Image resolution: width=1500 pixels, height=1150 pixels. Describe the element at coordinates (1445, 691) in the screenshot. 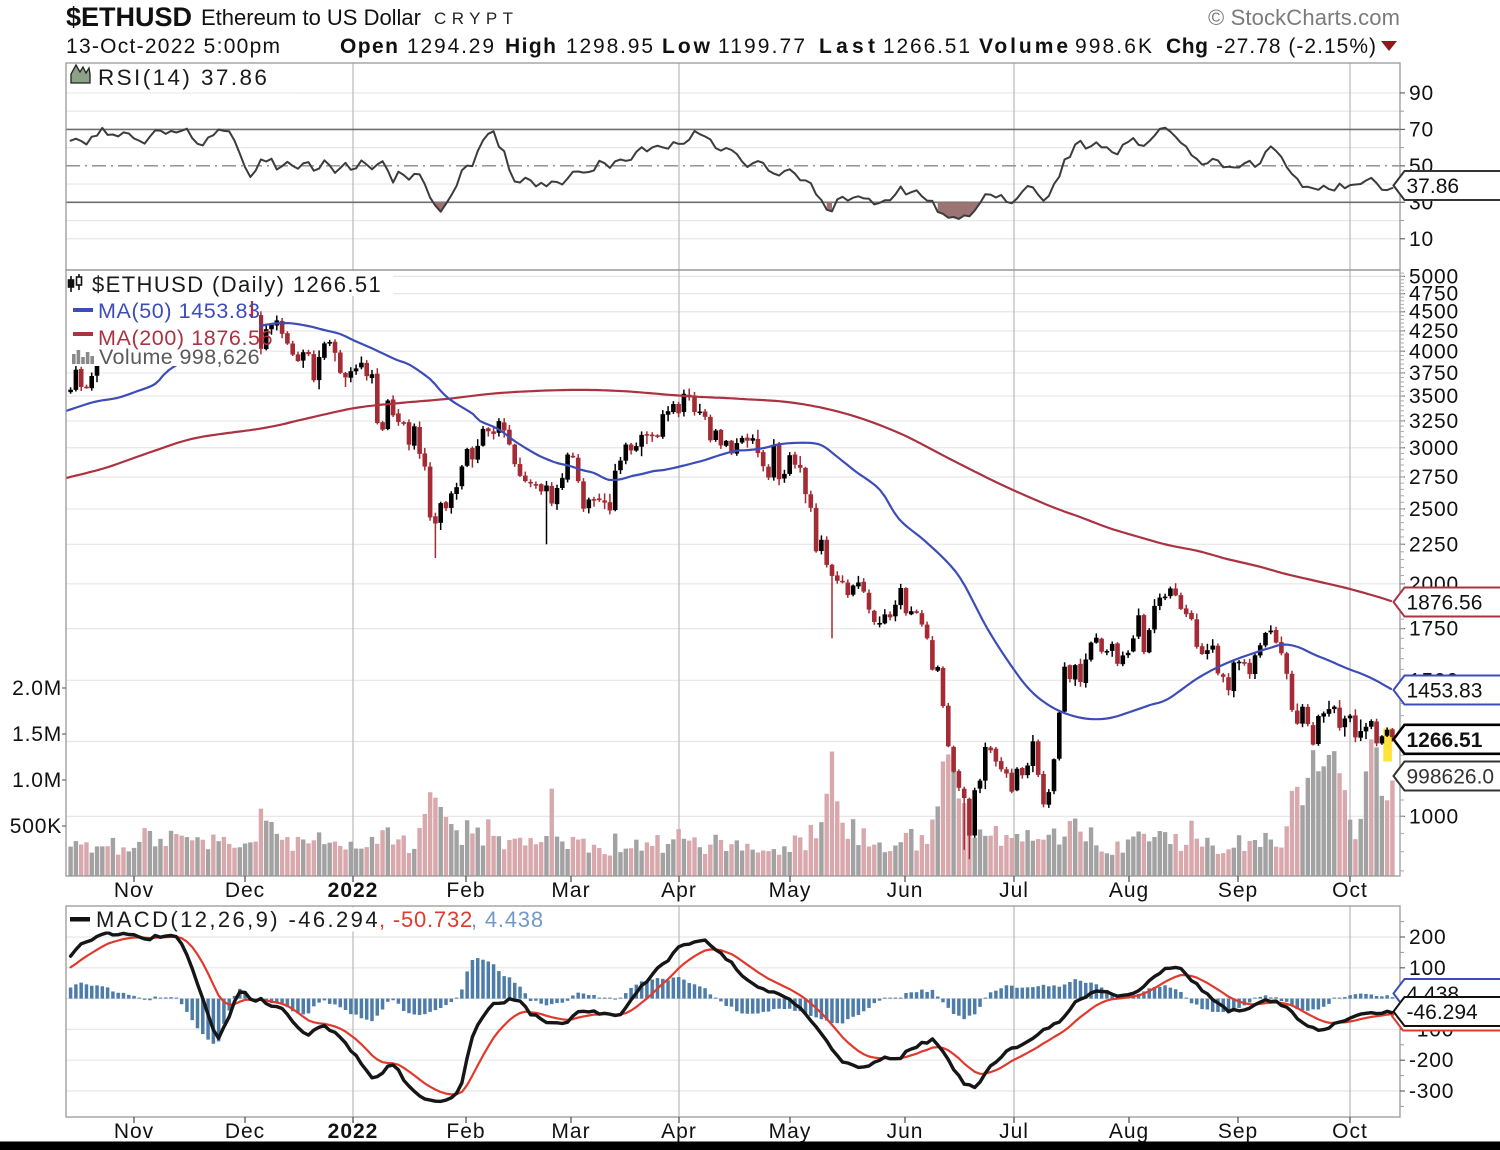

I see `svg-text: 1453.83` at that location.